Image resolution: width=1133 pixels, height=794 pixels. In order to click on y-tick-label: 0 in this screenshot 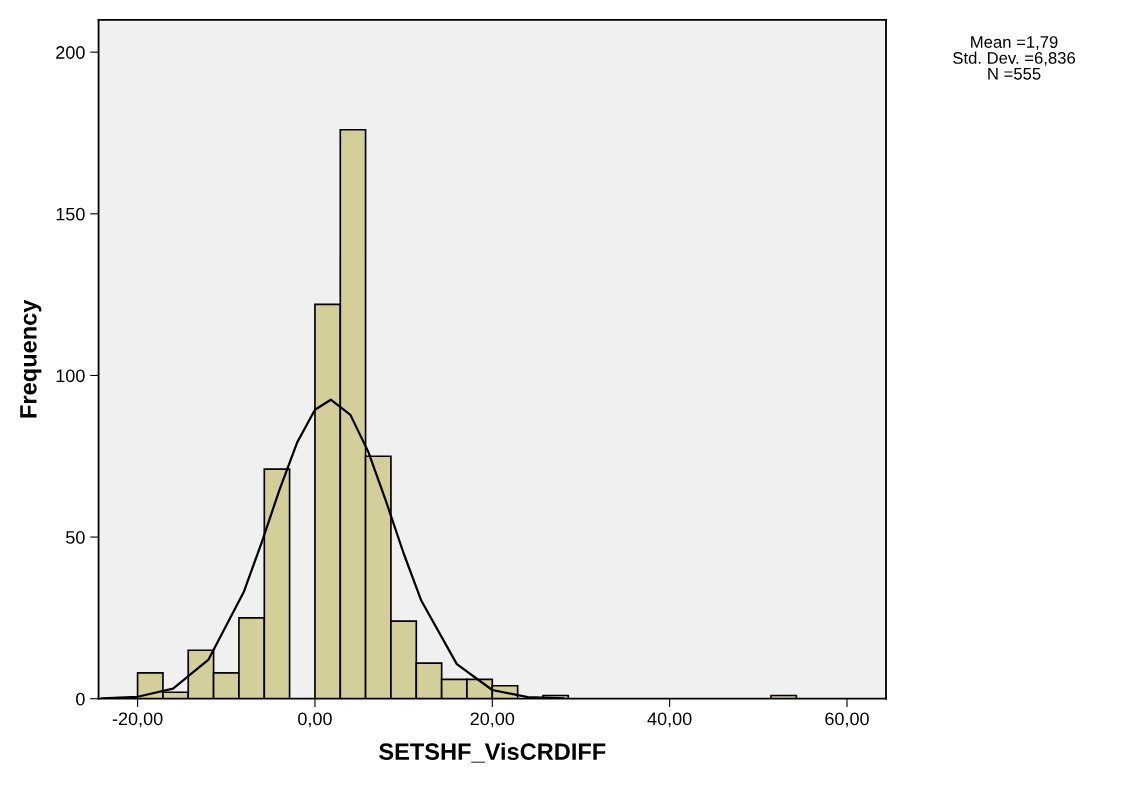, I will do `click(80, 699)`.